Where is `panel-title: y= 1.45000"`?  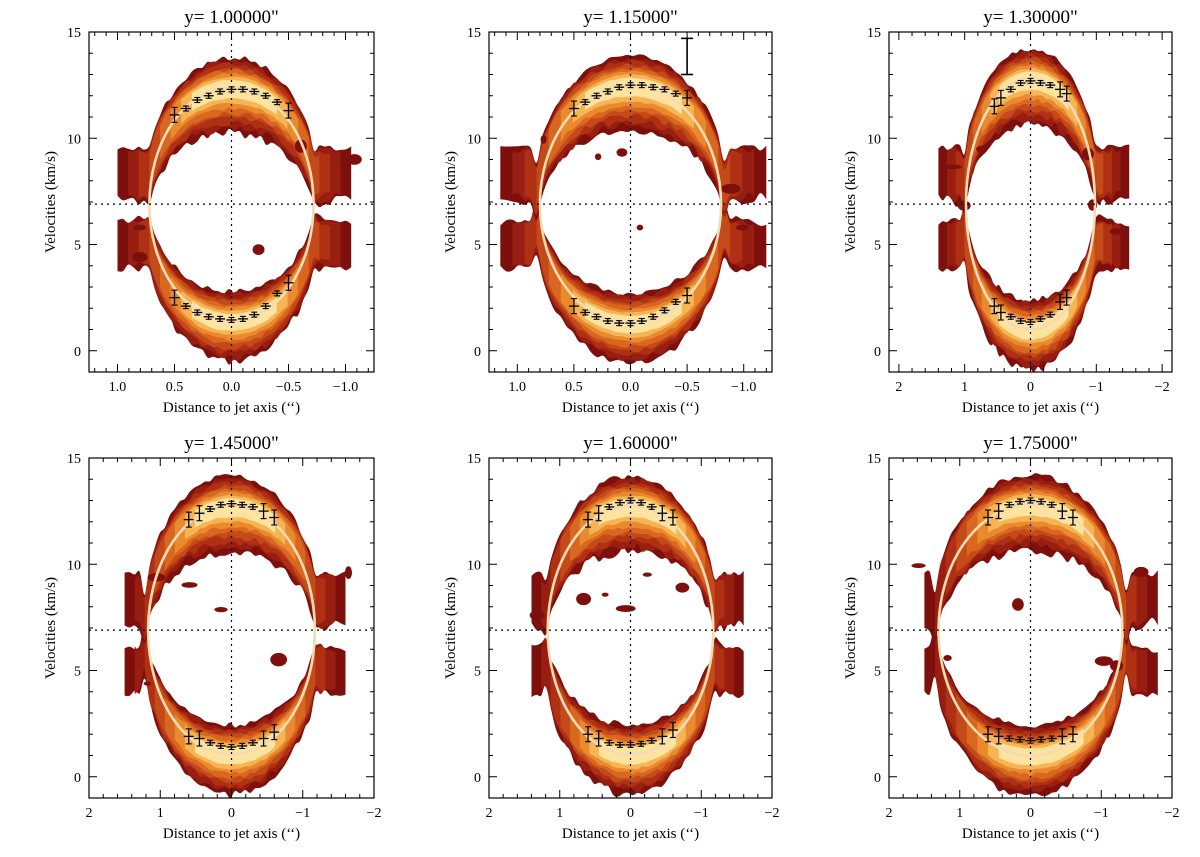
panel-title: y= 1.45000" is located at coordinates (231, 443).